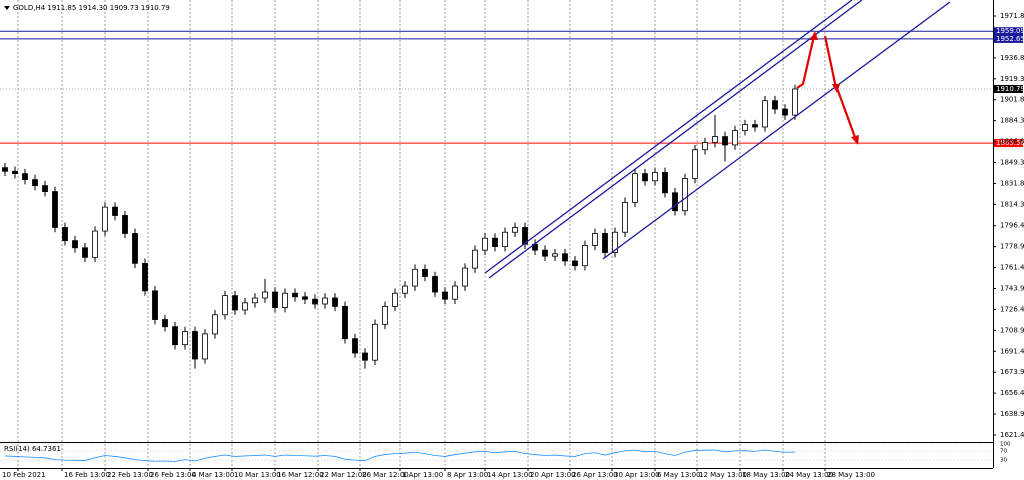  What do you see at coordinates (1012, 163) in the screenshot?
I see `y-tick-label: 1849.30` at bounding box center [1012, 163].